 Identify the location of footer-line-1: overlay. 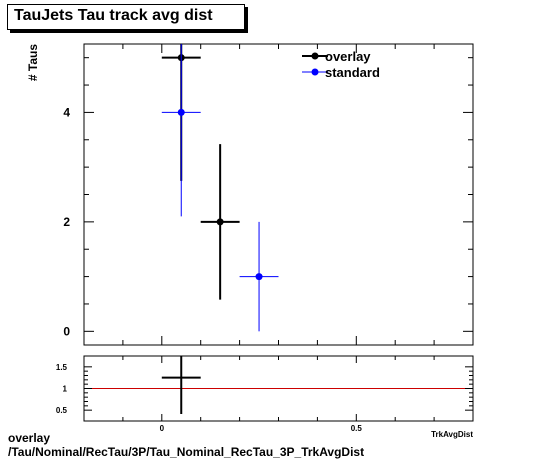
(29, 438).